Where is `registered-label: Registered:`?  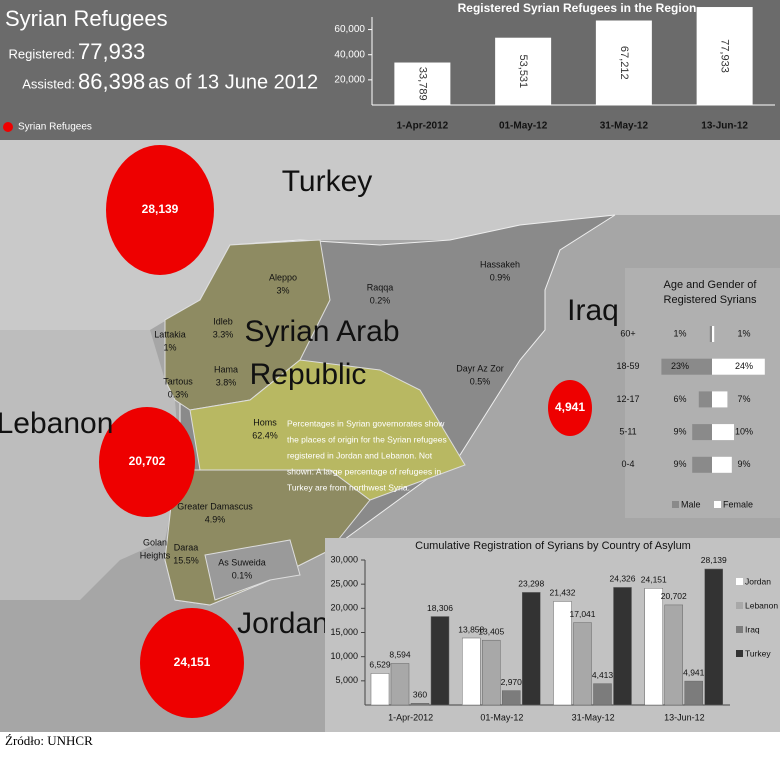 registered-label: Registered: is located at coordinates (42, 53).